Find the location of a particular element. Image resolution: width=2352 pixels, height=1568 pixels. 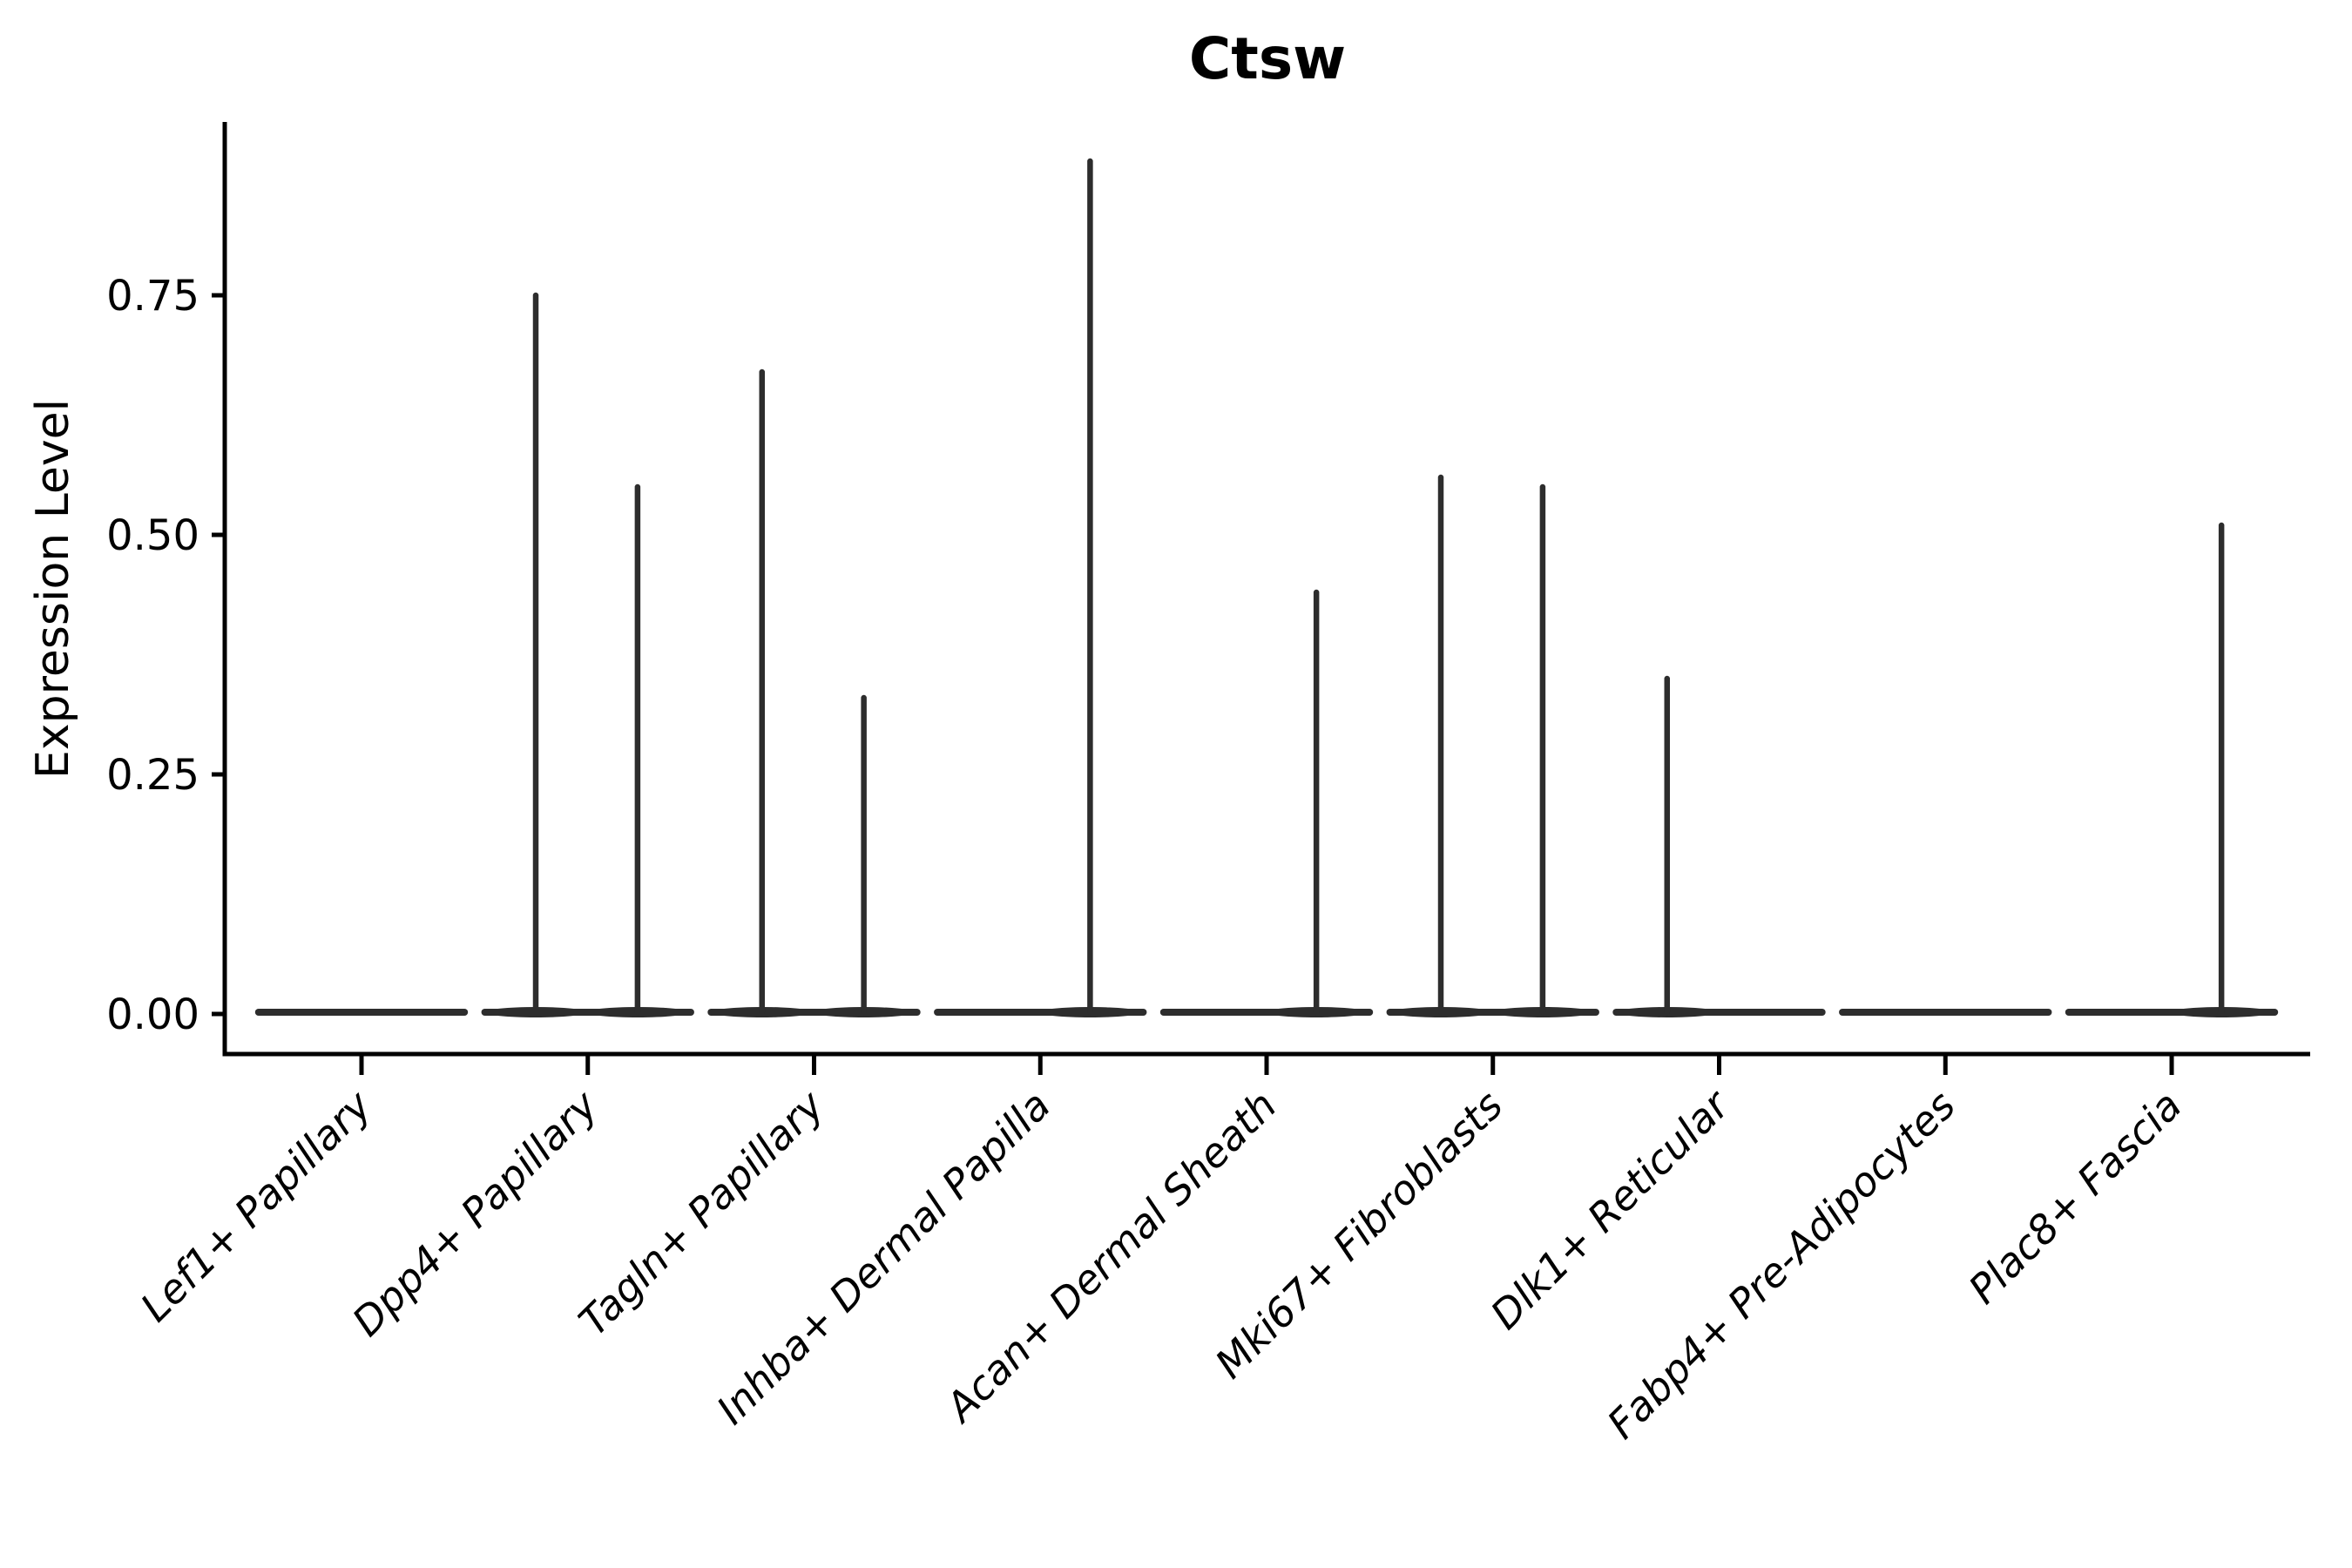

x-tick-label: Dpp4+ Papillary is located at coordinates (475, 1213).